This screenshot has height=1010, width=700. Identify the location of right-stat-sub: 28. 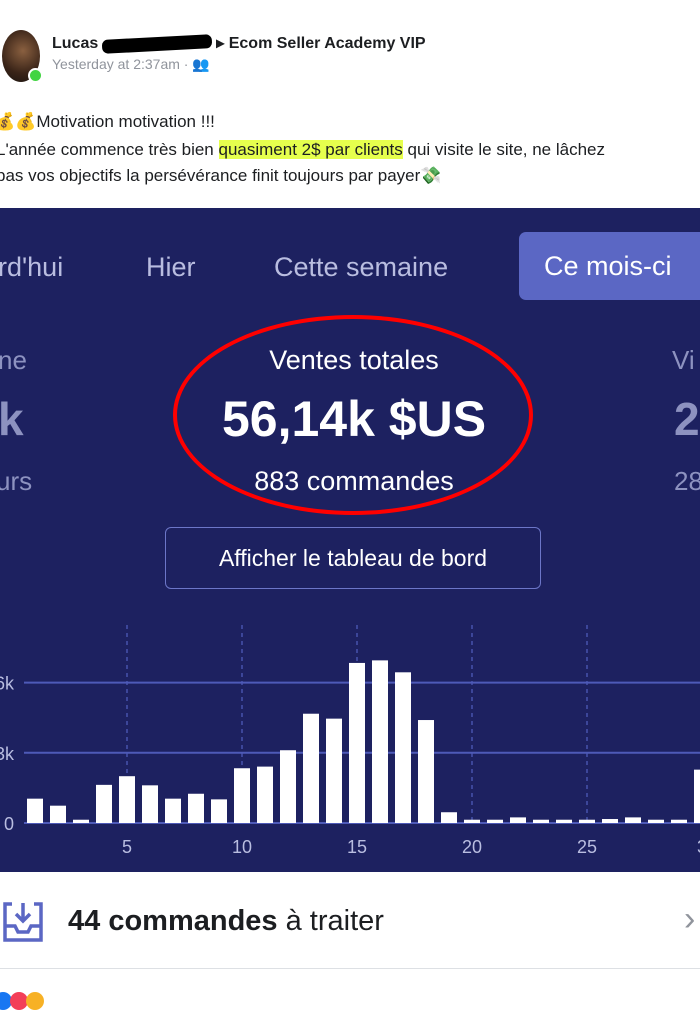
(687, 481).